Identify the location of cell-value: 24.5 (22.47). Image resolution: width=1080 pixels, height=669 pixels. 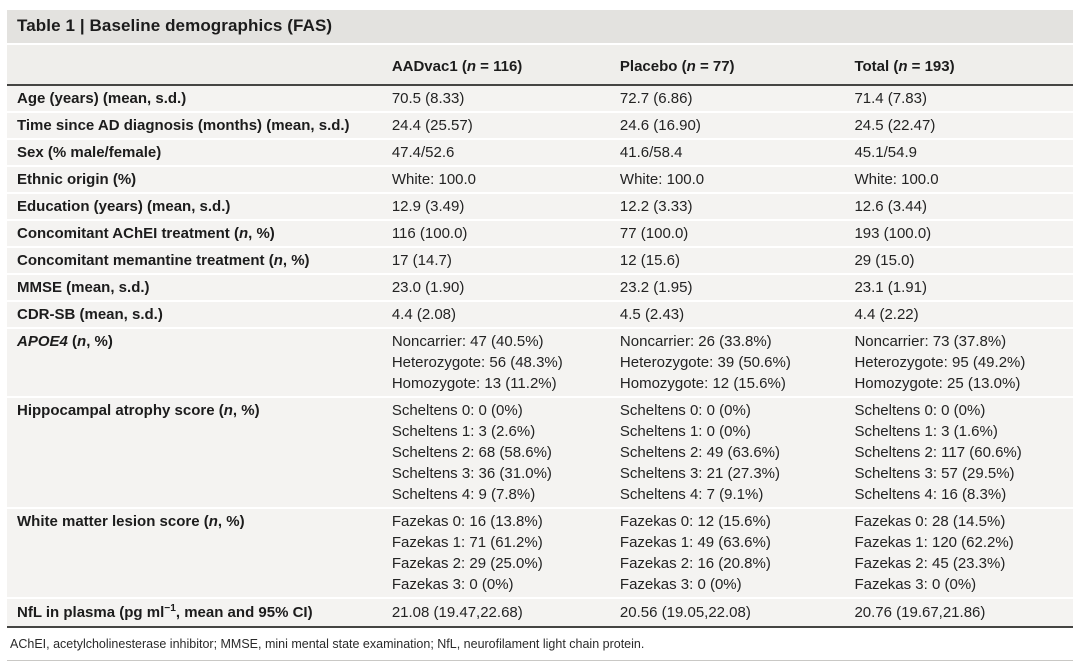
(895, 125).